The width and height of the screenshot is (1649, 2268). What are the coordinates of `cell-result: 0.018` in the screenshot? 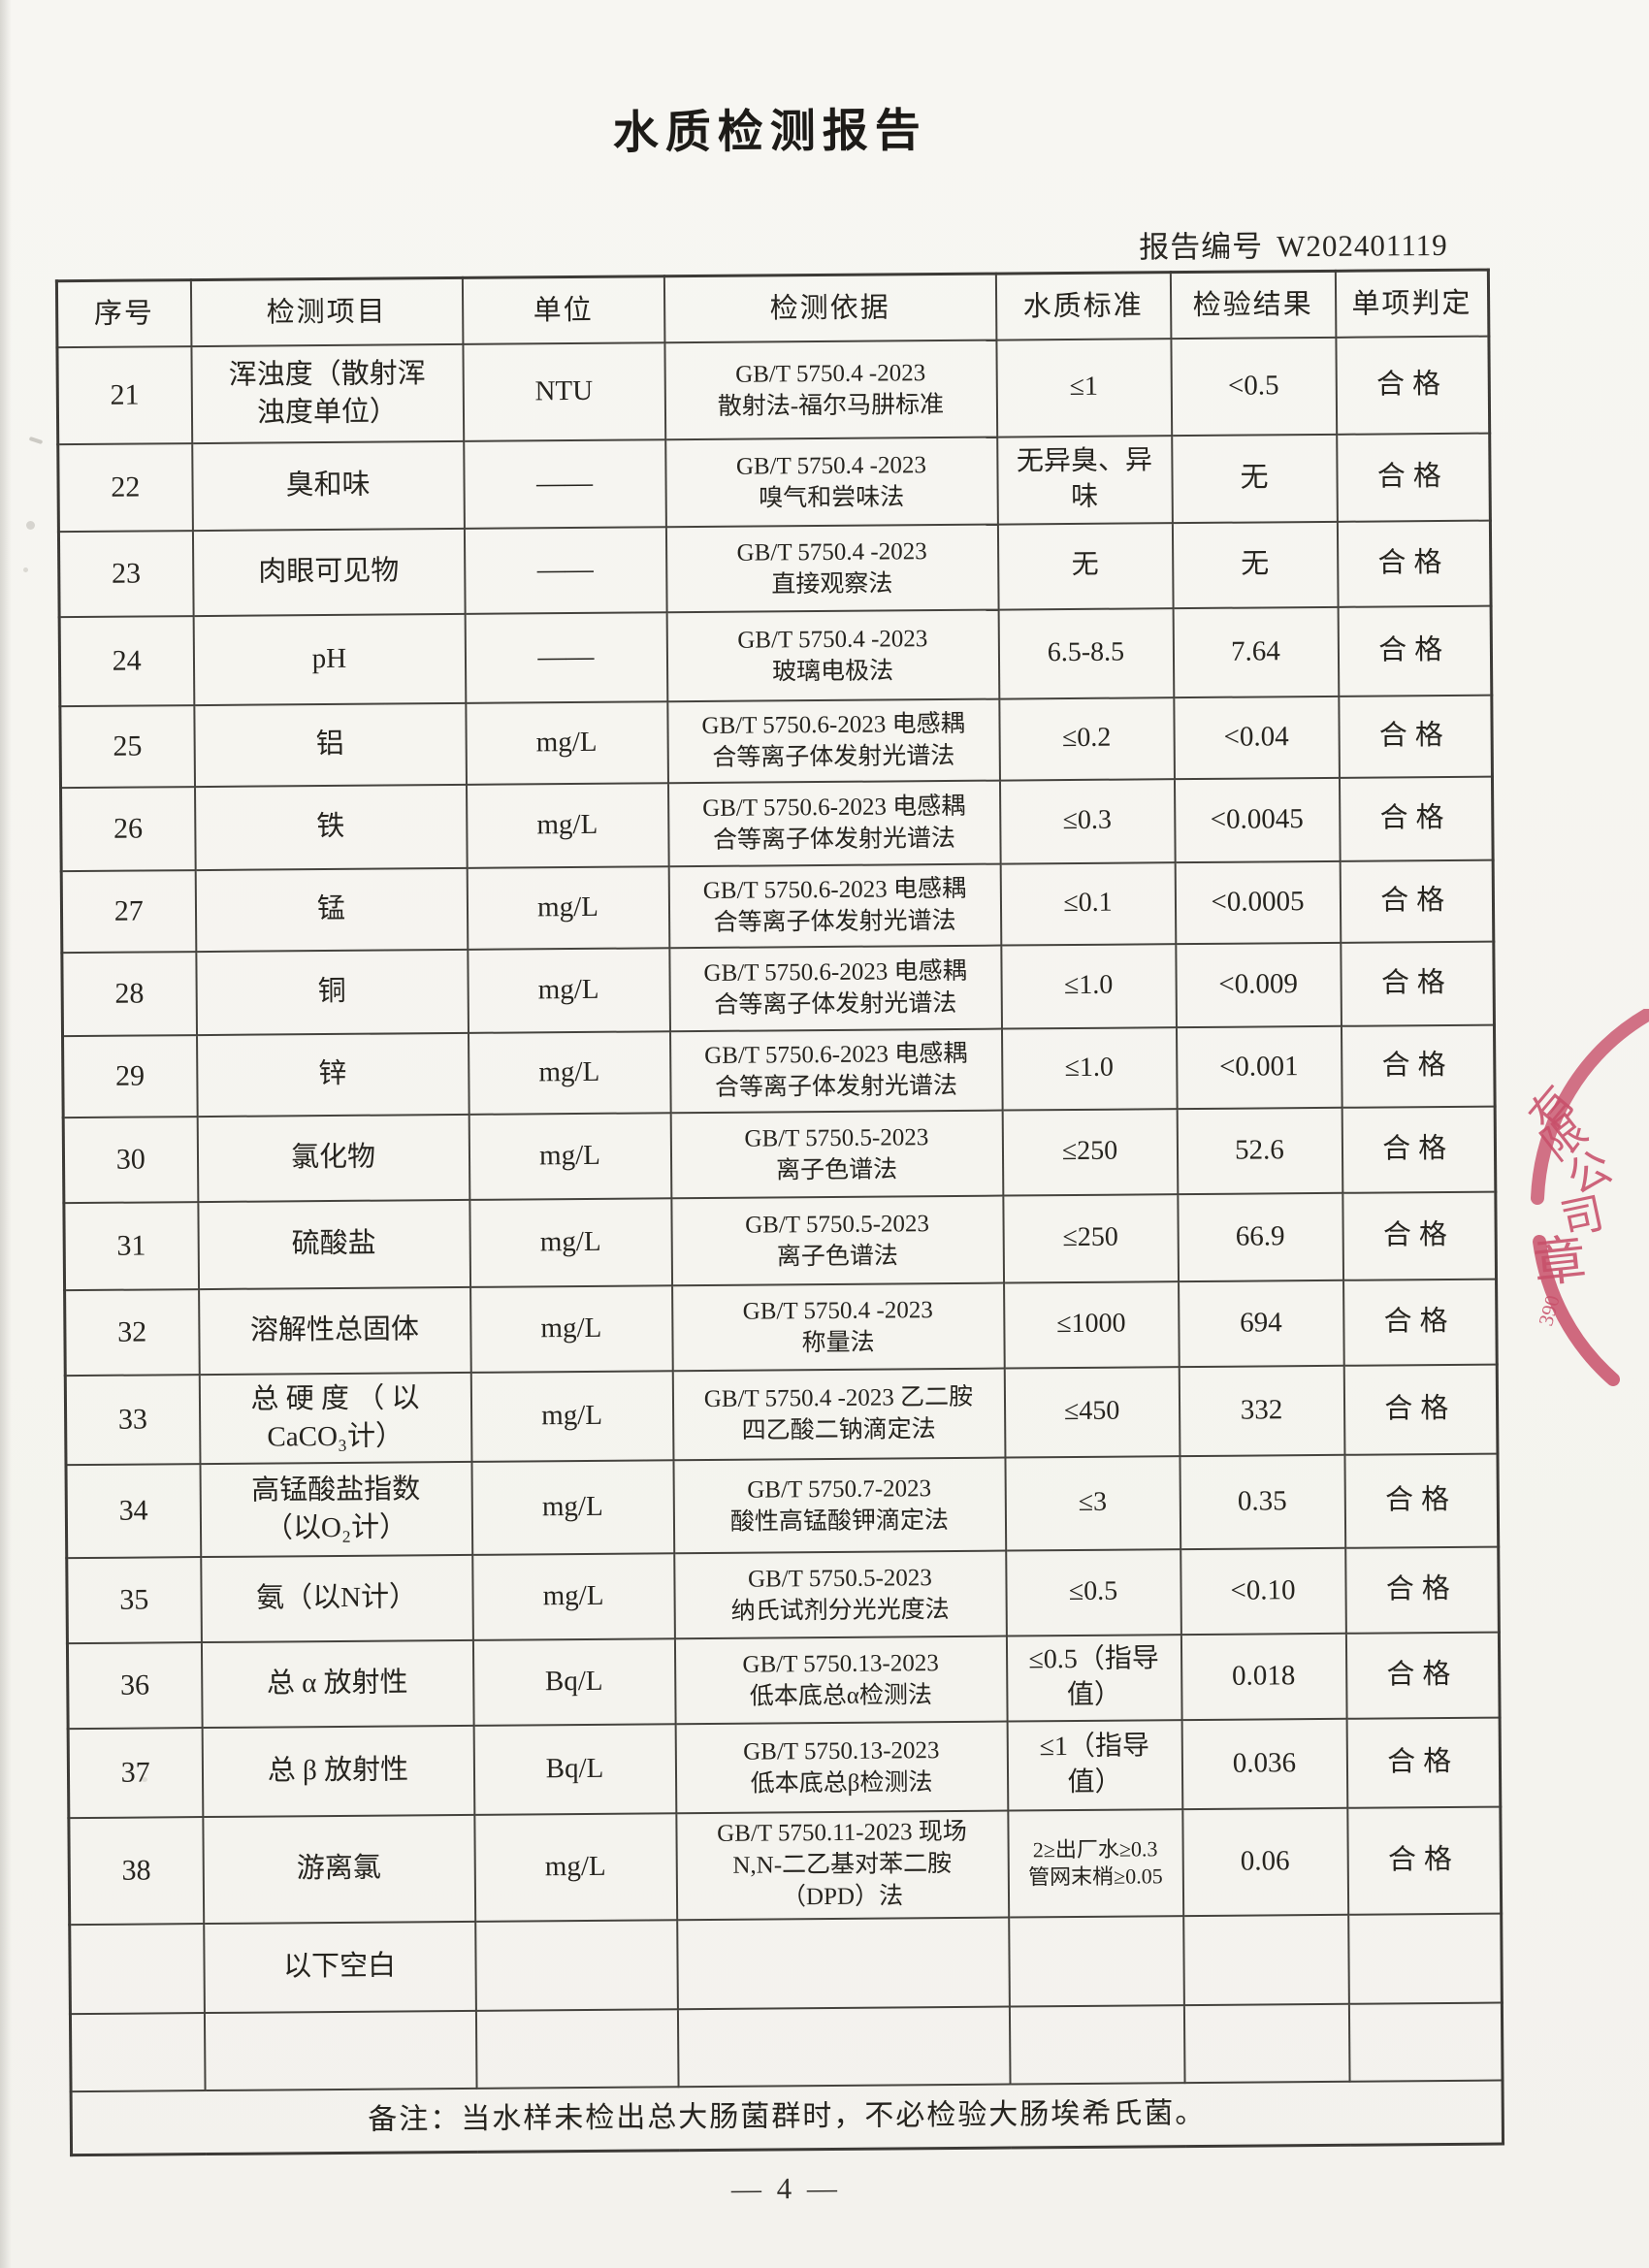 It's located at (1263, 1676).